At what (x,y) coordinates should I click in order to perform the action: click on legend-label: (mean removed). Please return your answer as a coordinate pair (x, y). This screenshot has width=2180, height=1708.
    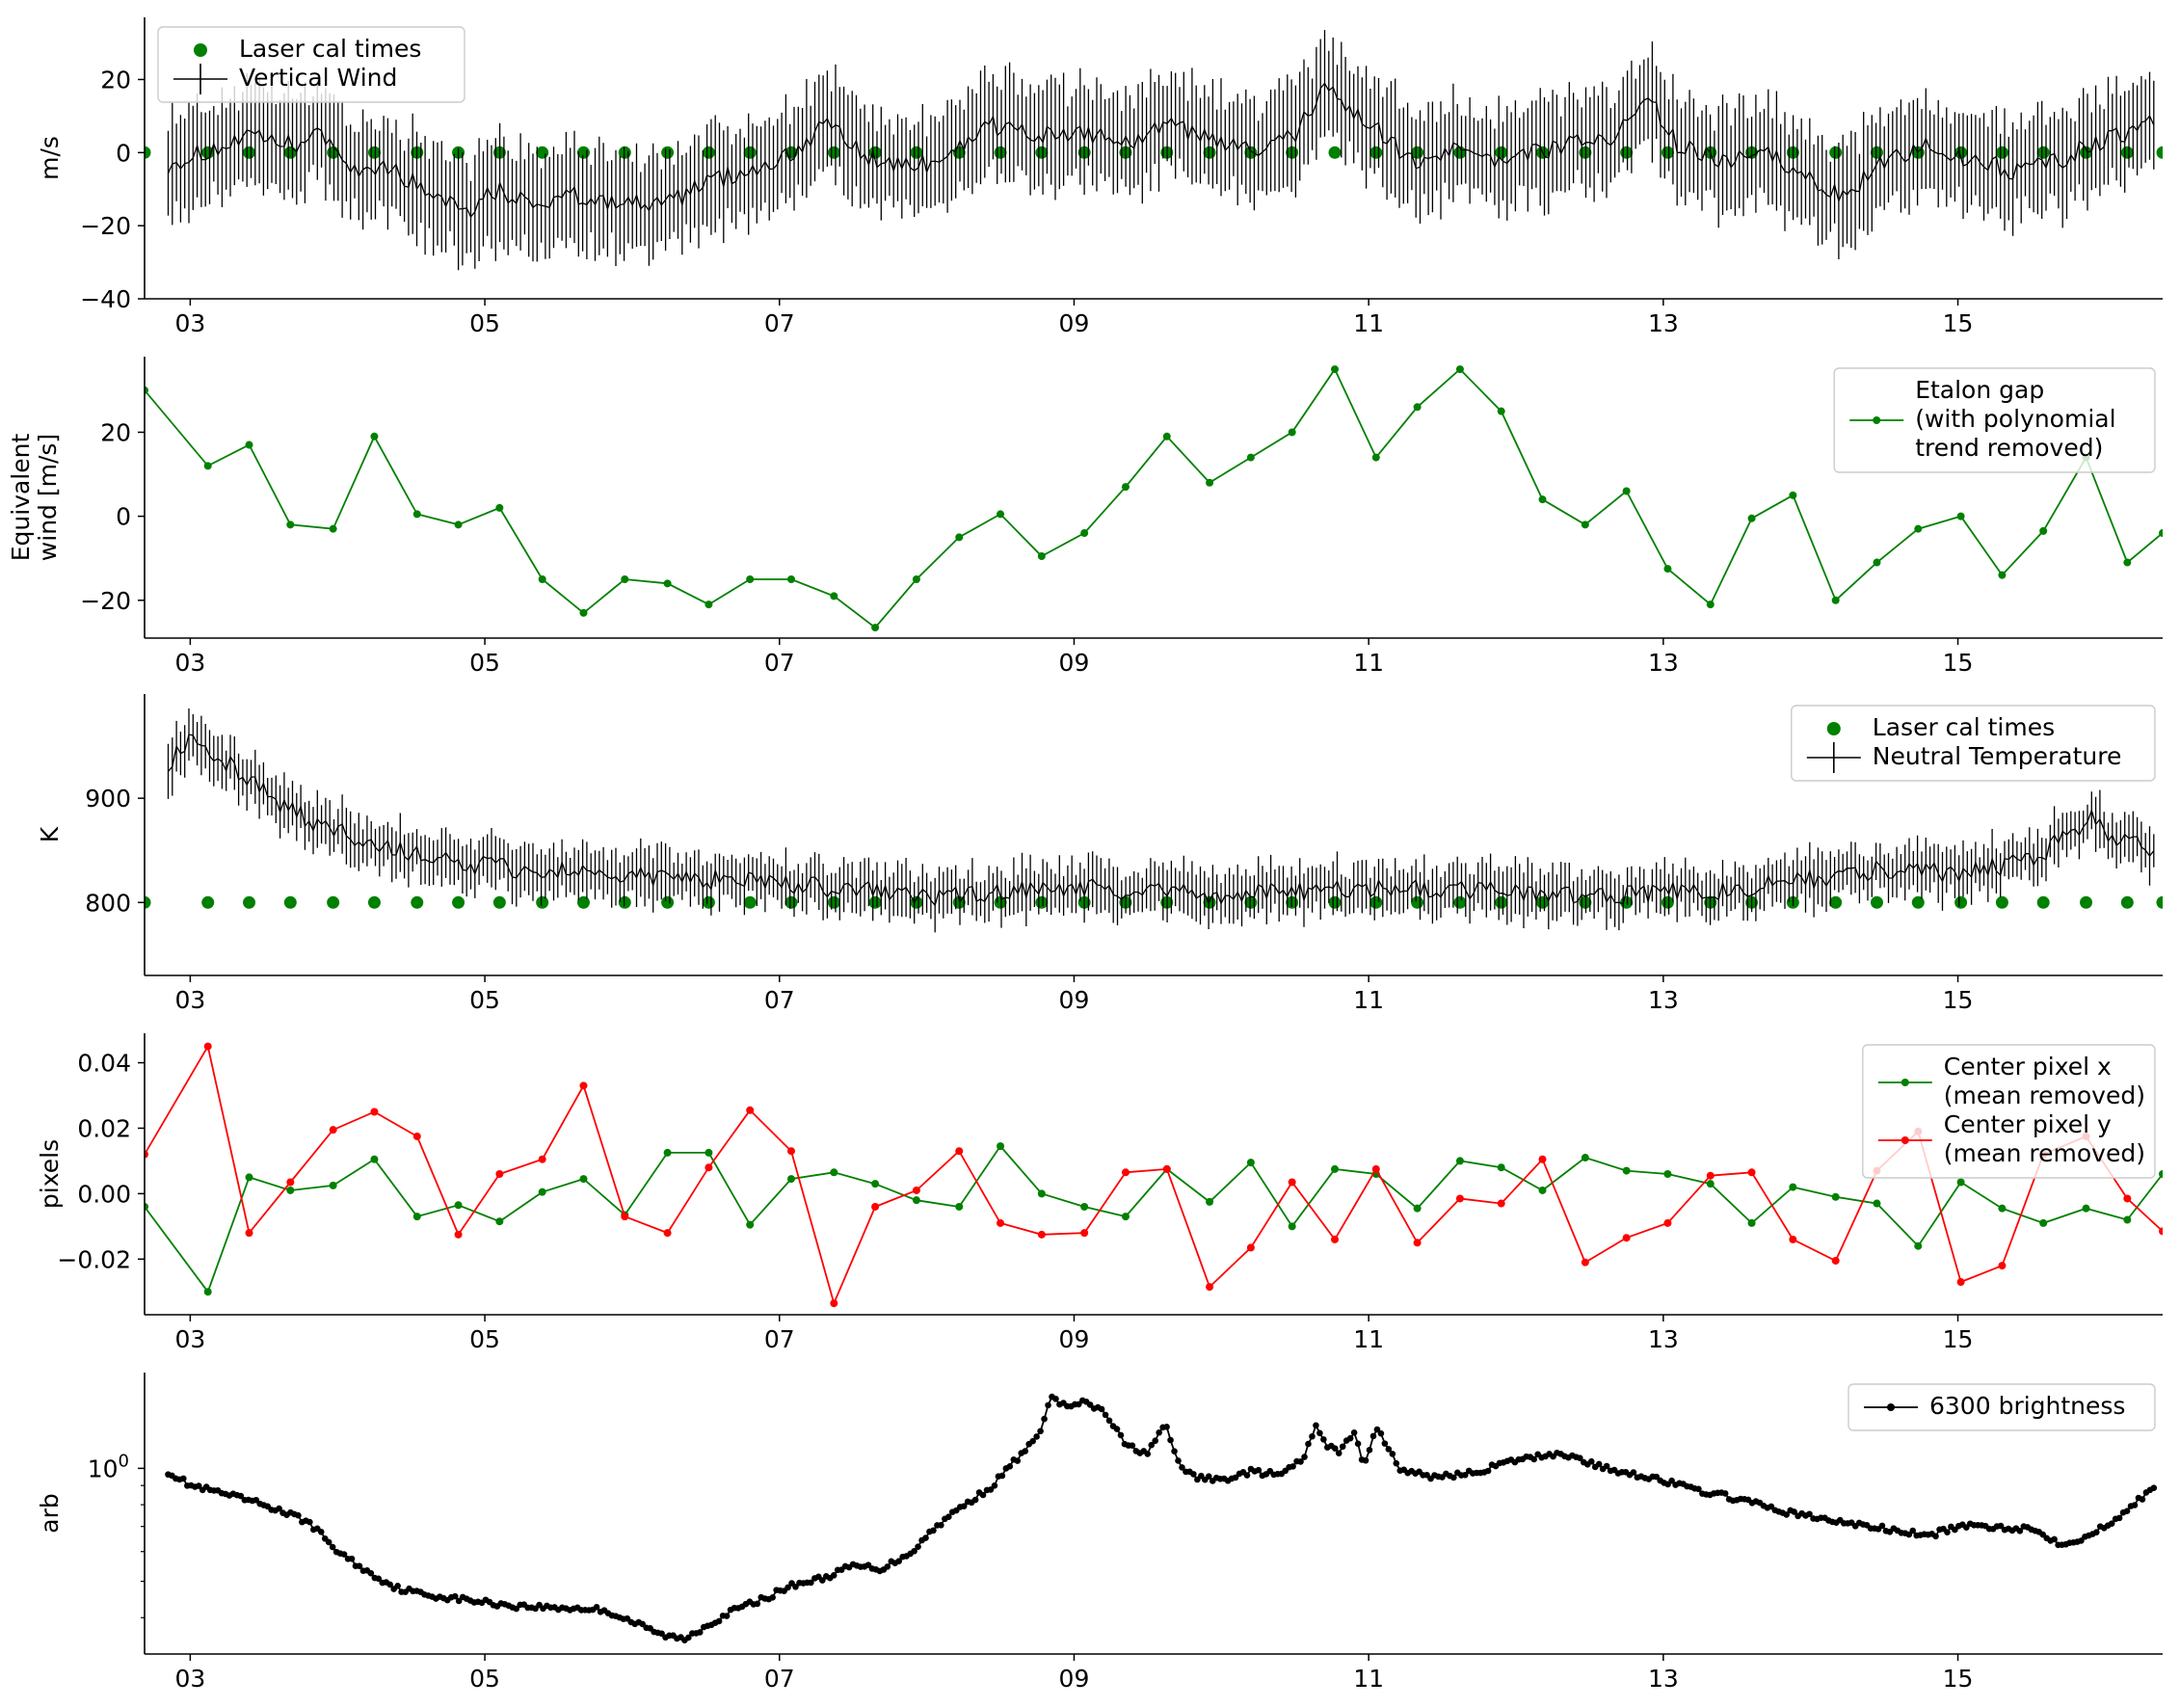
    Looking at the image, I should click on (2044, 1095).